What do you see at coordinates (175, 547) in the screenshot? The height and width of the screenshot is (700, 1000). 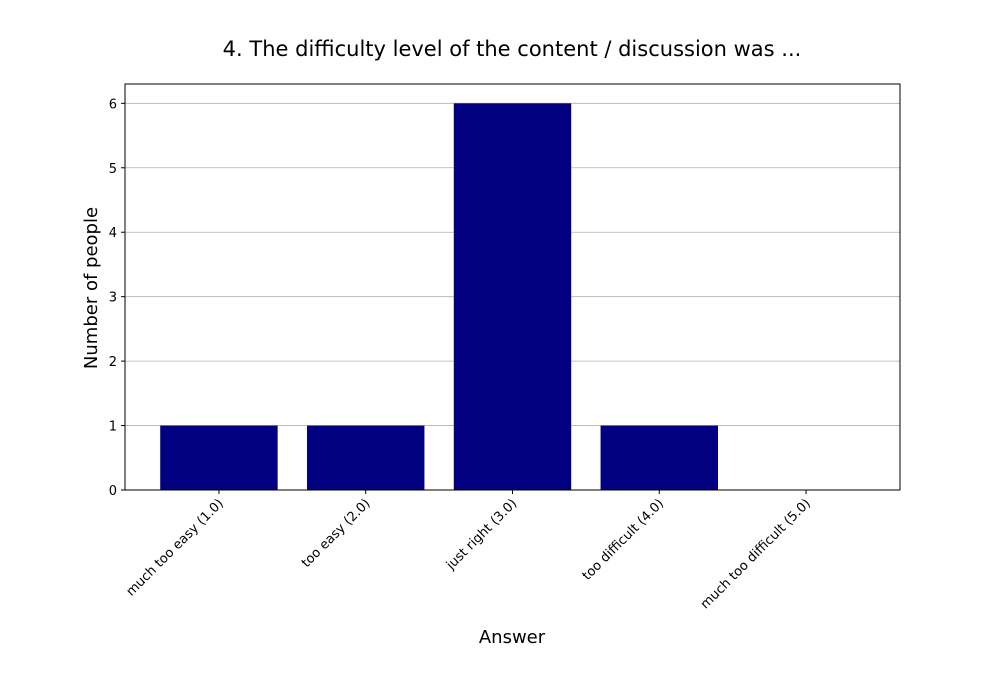 I see `x-tick-label: much too easy (1.0)` at bounding box center [175, 547].